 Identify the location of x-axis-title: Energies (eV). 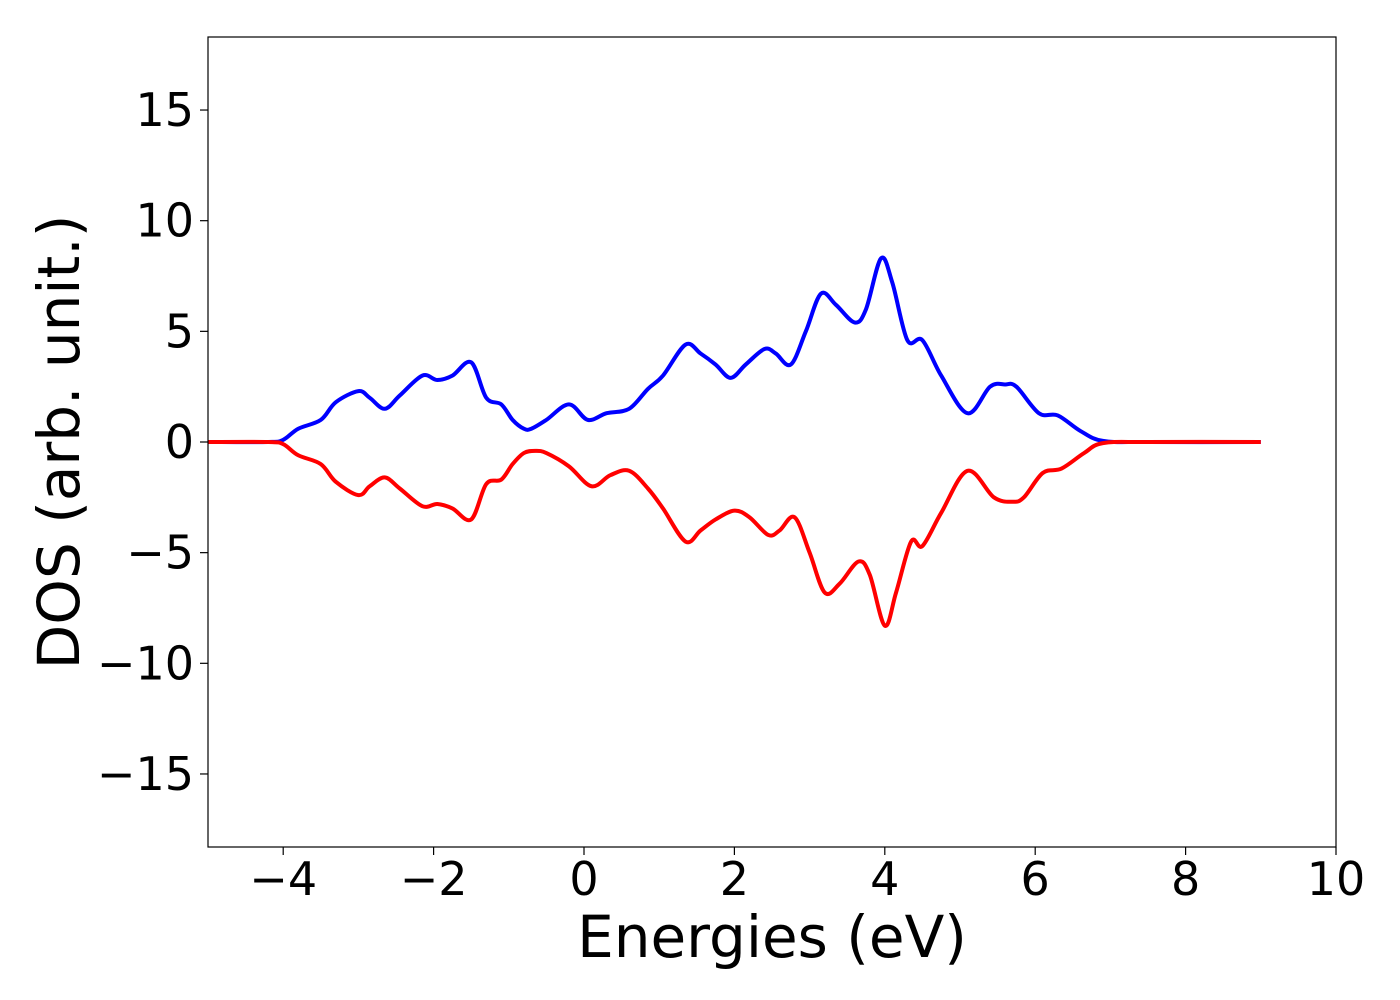
(772, 937).